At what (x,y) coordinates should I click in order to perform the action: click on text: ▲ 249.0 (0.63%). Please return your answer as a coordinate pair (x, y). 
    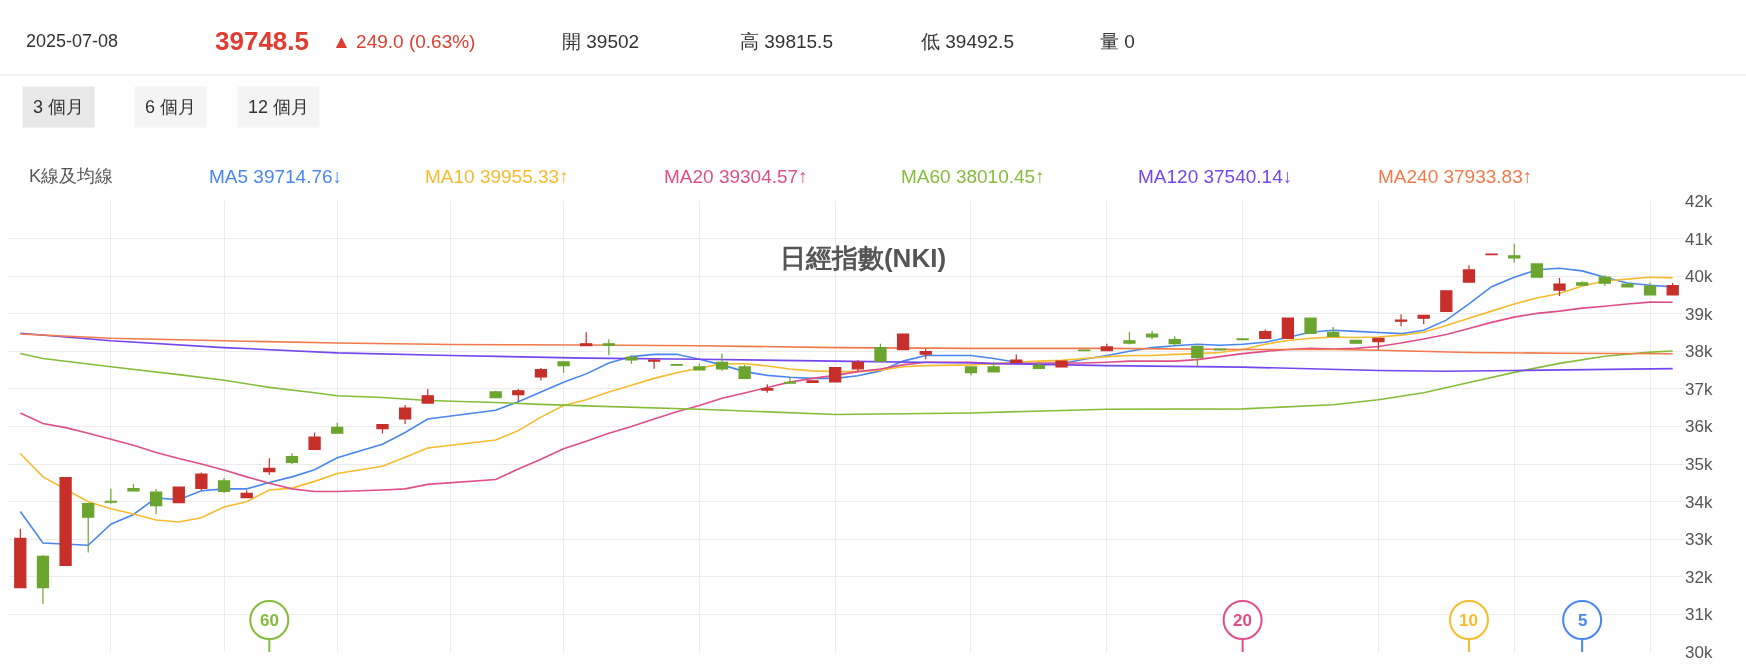
    Looking at the image, I should click on (404, 41).